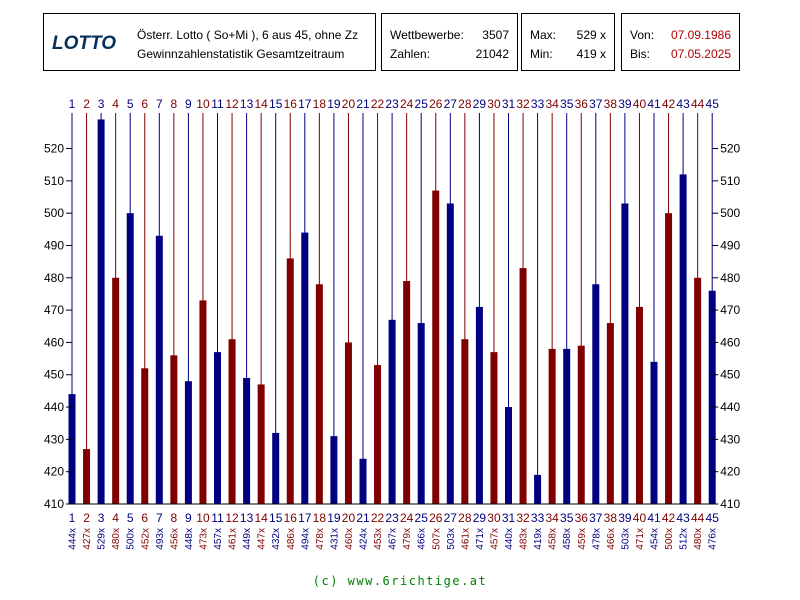  I want to click on top-category-label: 28, so click(465, 104).